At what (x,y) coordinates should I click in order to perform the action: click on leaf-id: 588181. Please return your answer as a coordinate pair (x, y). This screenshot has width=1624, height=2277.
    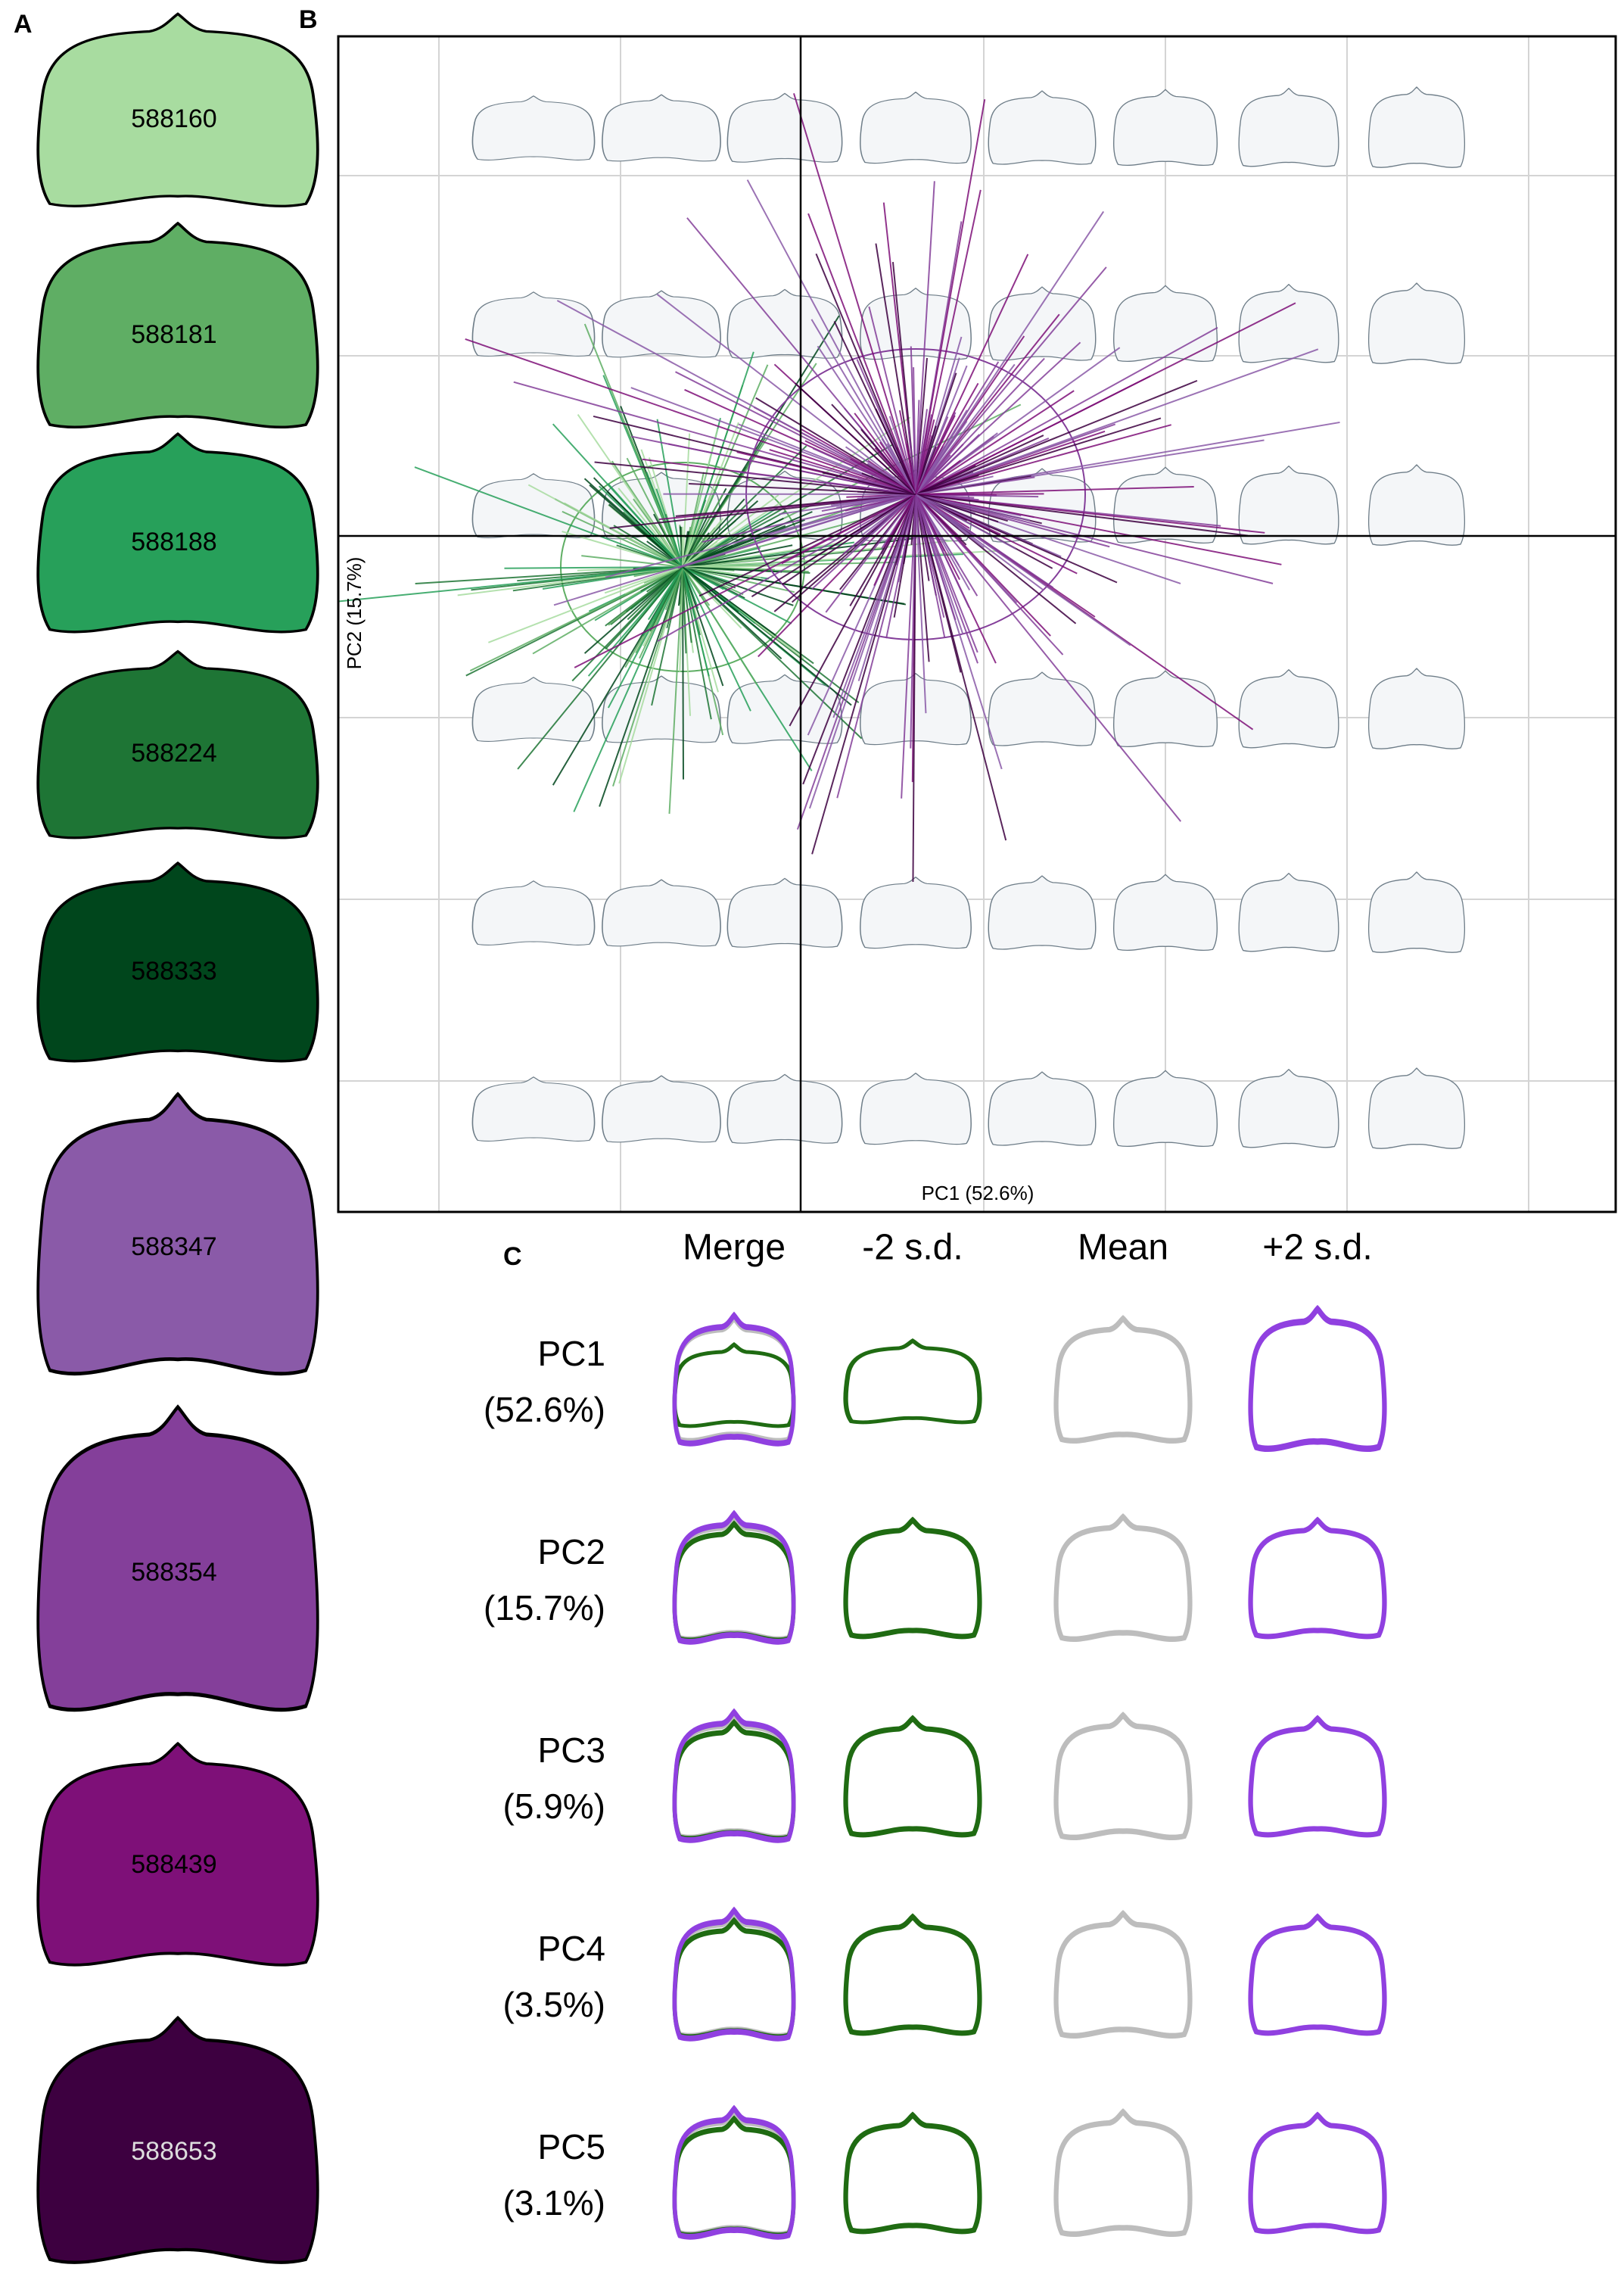
    Looking at the image, I should click on (173, 334).